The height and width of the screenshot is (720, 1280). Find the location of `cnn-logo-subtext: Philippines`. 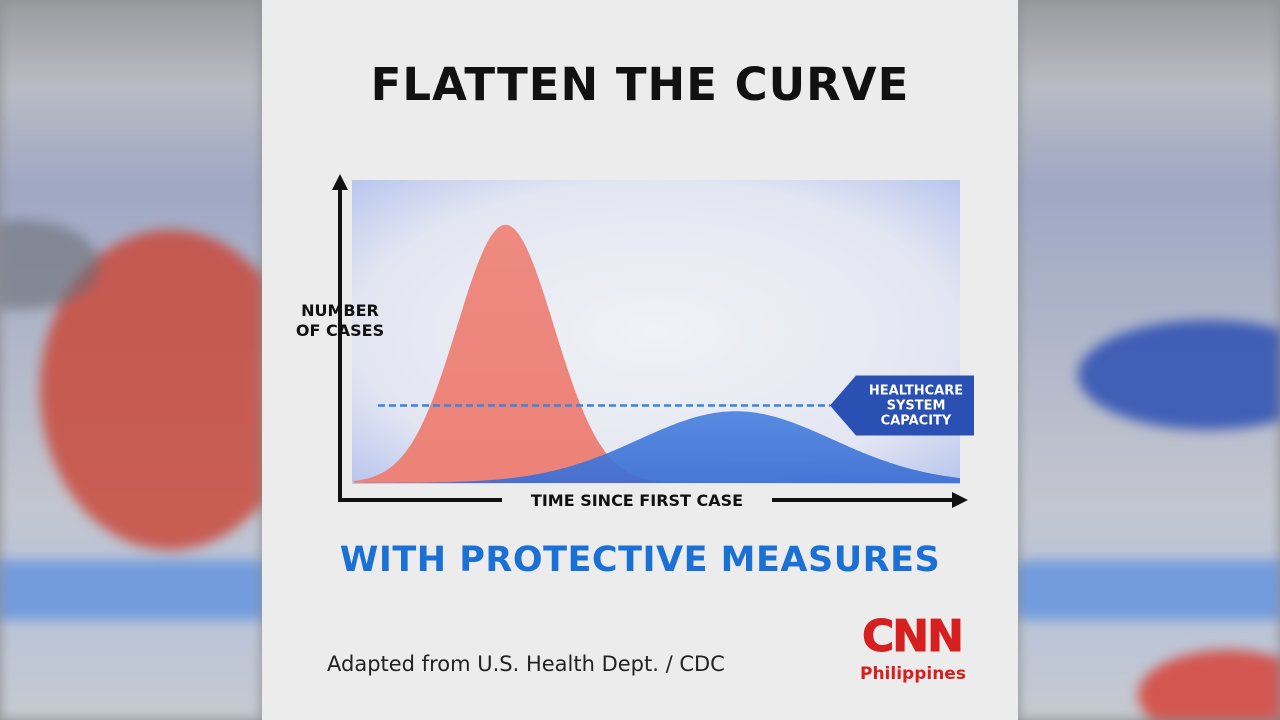

cnn-logo-subtext: Philippines is located at coordinates (913, 674).